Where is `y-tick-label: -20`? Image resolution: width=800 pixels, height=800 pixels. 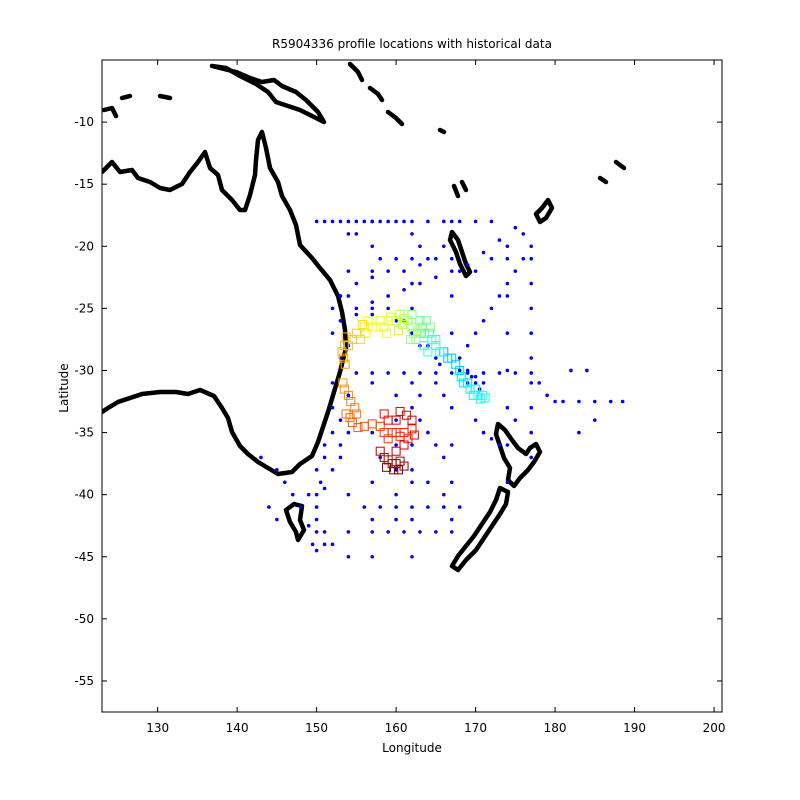
y-tick-label: -20 is located at coordinates (84, 246).